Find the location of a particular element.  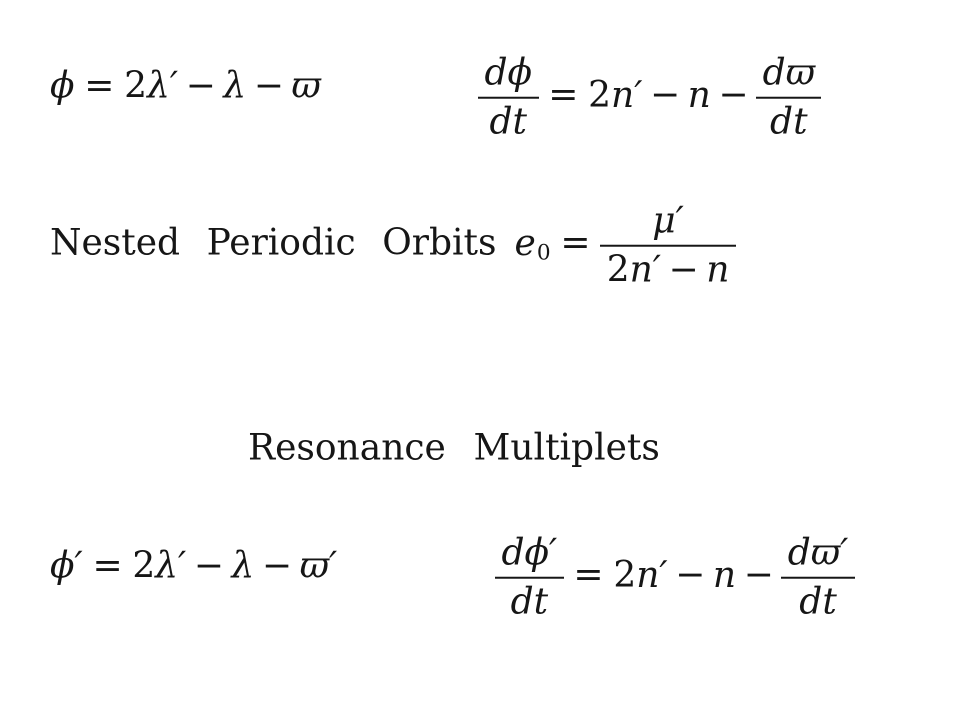

numerator: dϖ is located at coordinates (788, 73).